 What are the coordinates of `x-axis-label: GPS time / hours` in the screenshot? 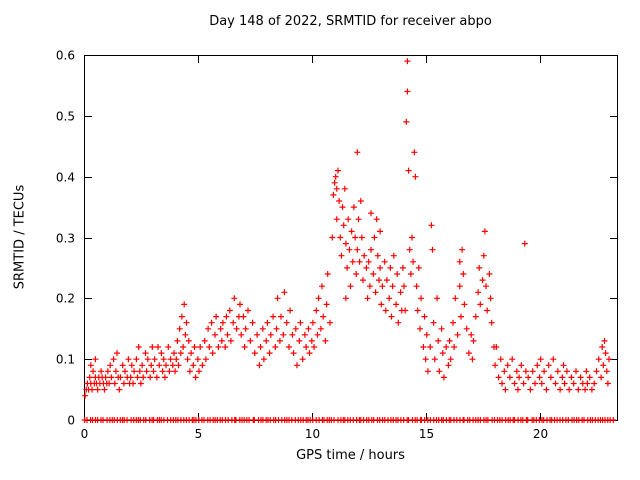 It's located at (350, 455).